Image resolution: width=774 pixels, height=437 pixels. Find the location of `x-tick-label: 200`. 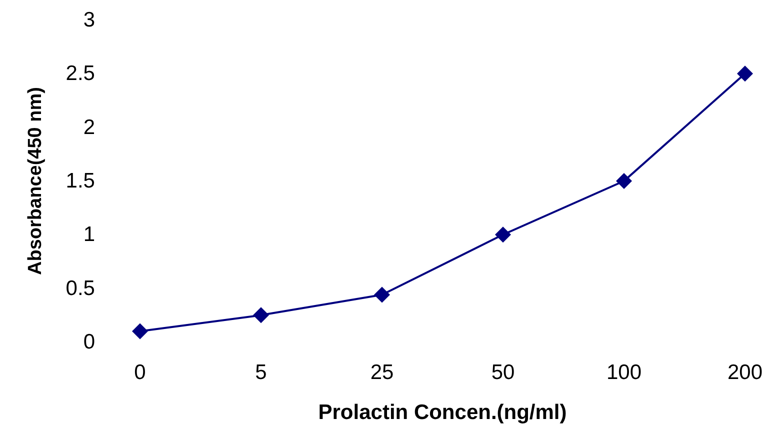

x-tick-label: 200 is located at coordinates (745, 372).